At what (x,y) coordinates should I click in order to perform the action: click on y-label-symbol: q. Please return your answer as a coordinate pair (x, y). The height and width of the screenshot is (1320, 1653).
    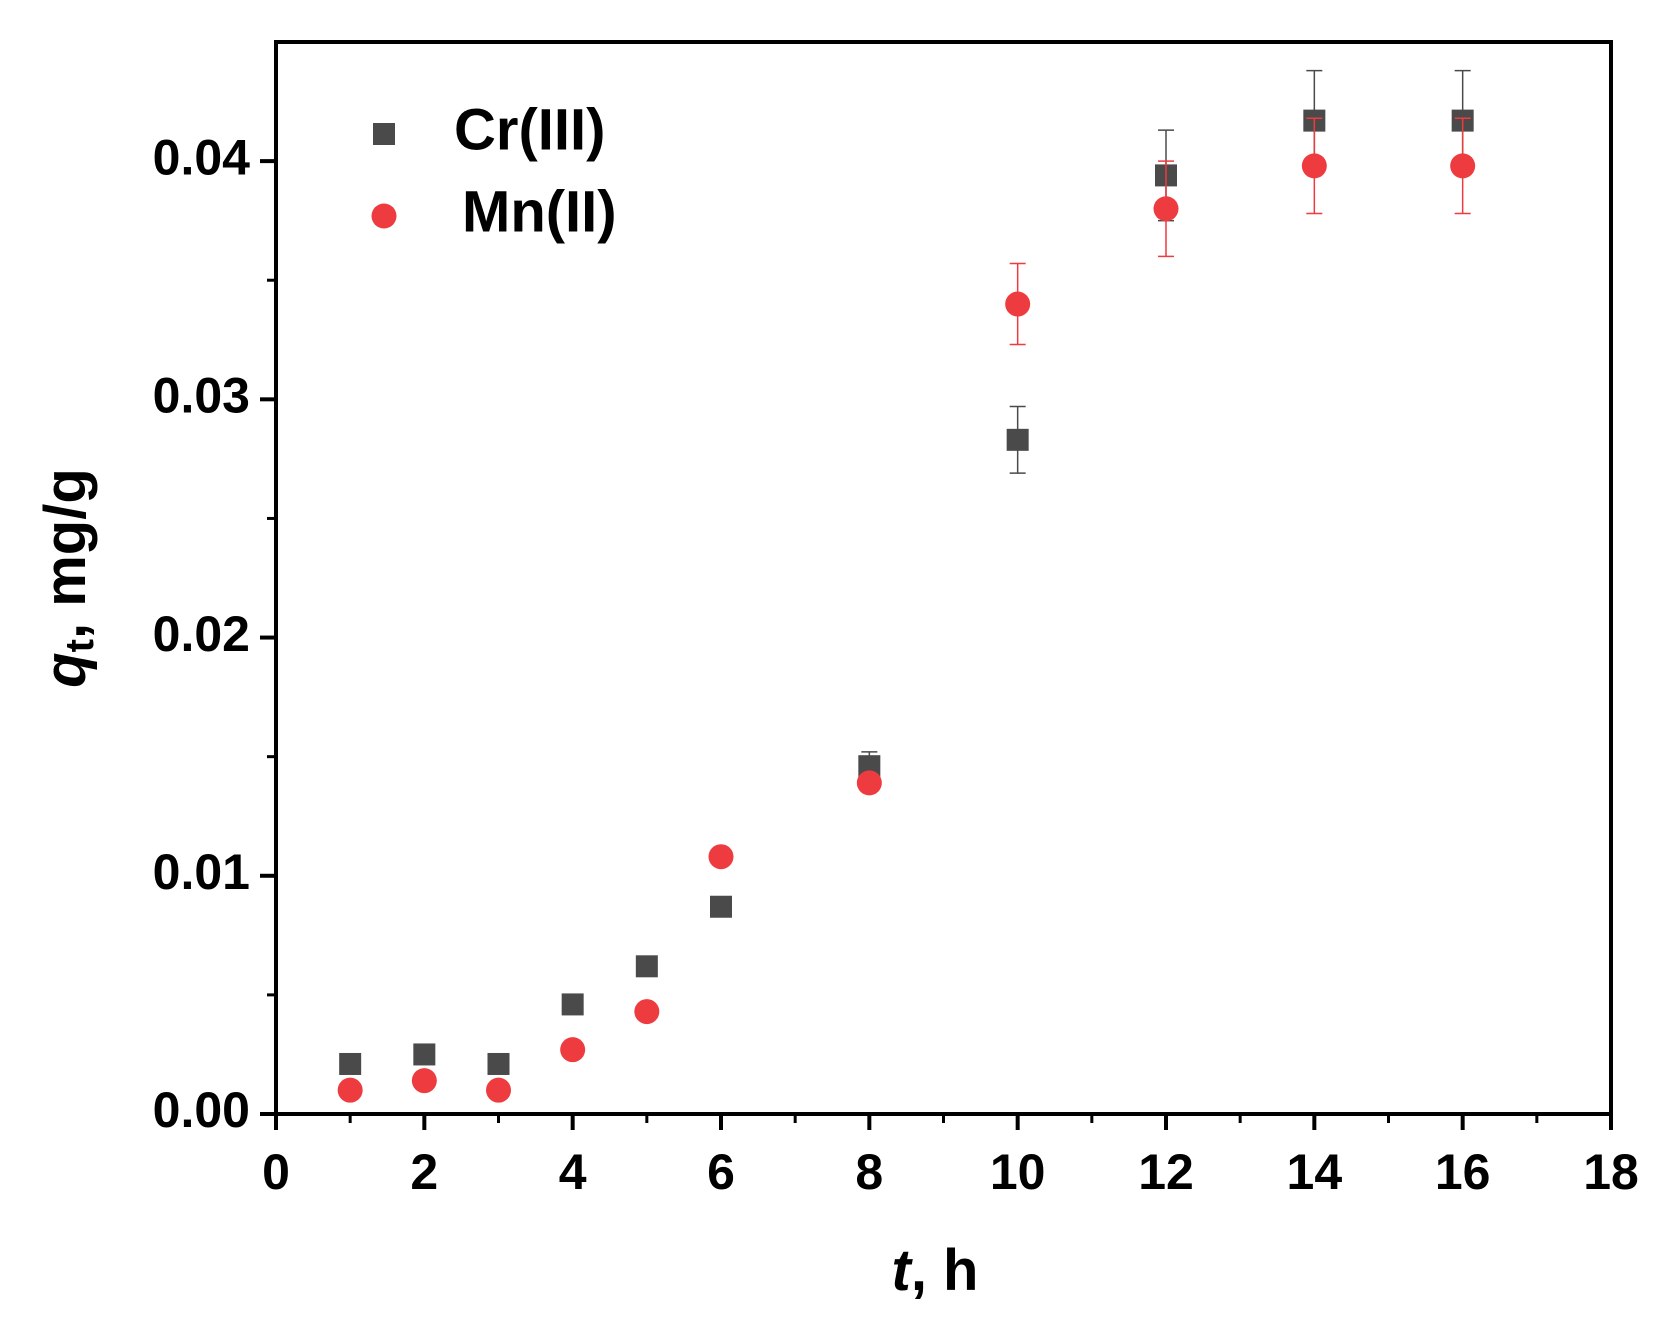
    Looking at the image, I should click on (65, 669).